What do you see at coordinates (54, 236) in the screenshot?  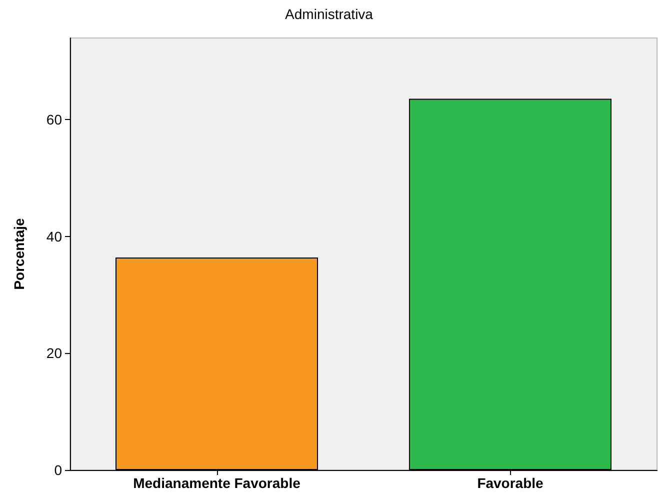 I see `y-tick-label: 40` at bounding box center [54, 236].